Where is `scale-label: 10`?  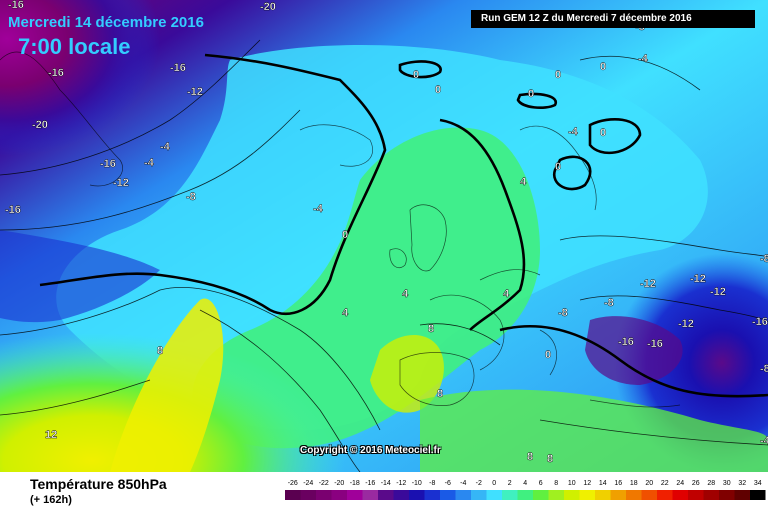
scale-label: 10 is located at coordinates (572, 483).